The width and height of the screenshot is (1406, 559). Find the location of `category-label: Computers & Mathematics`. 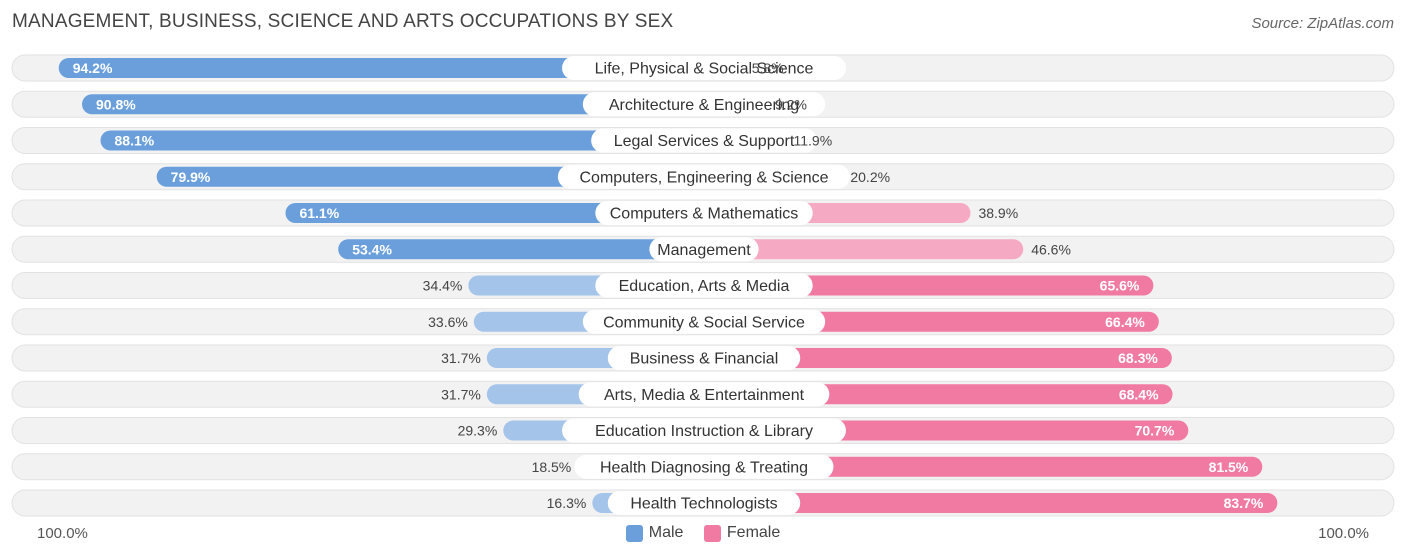

category-label: Computers & Mathematics is located at coordinates (704, 214).